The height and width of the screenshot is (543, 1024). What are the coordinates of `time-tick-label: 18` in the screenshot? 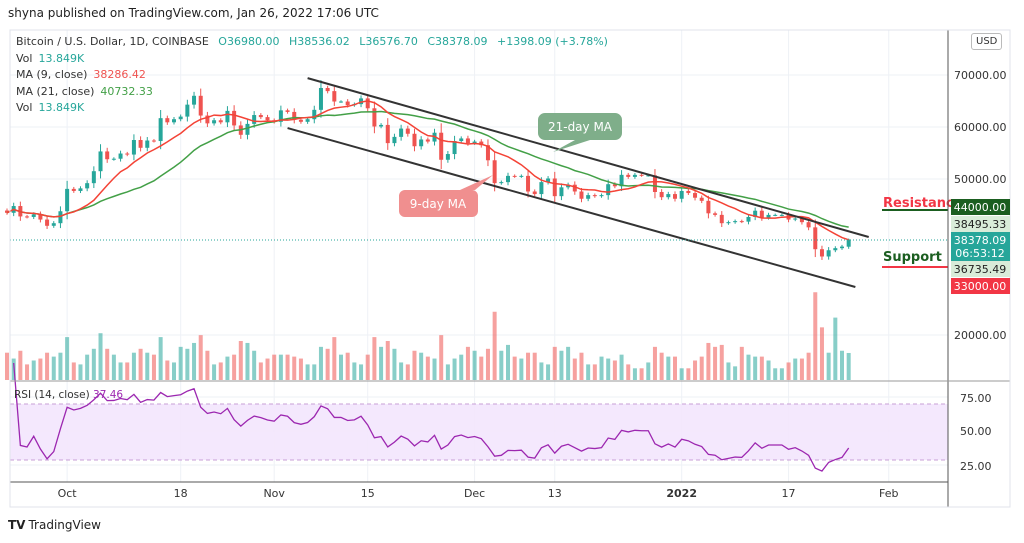 It's located at (181, 493).